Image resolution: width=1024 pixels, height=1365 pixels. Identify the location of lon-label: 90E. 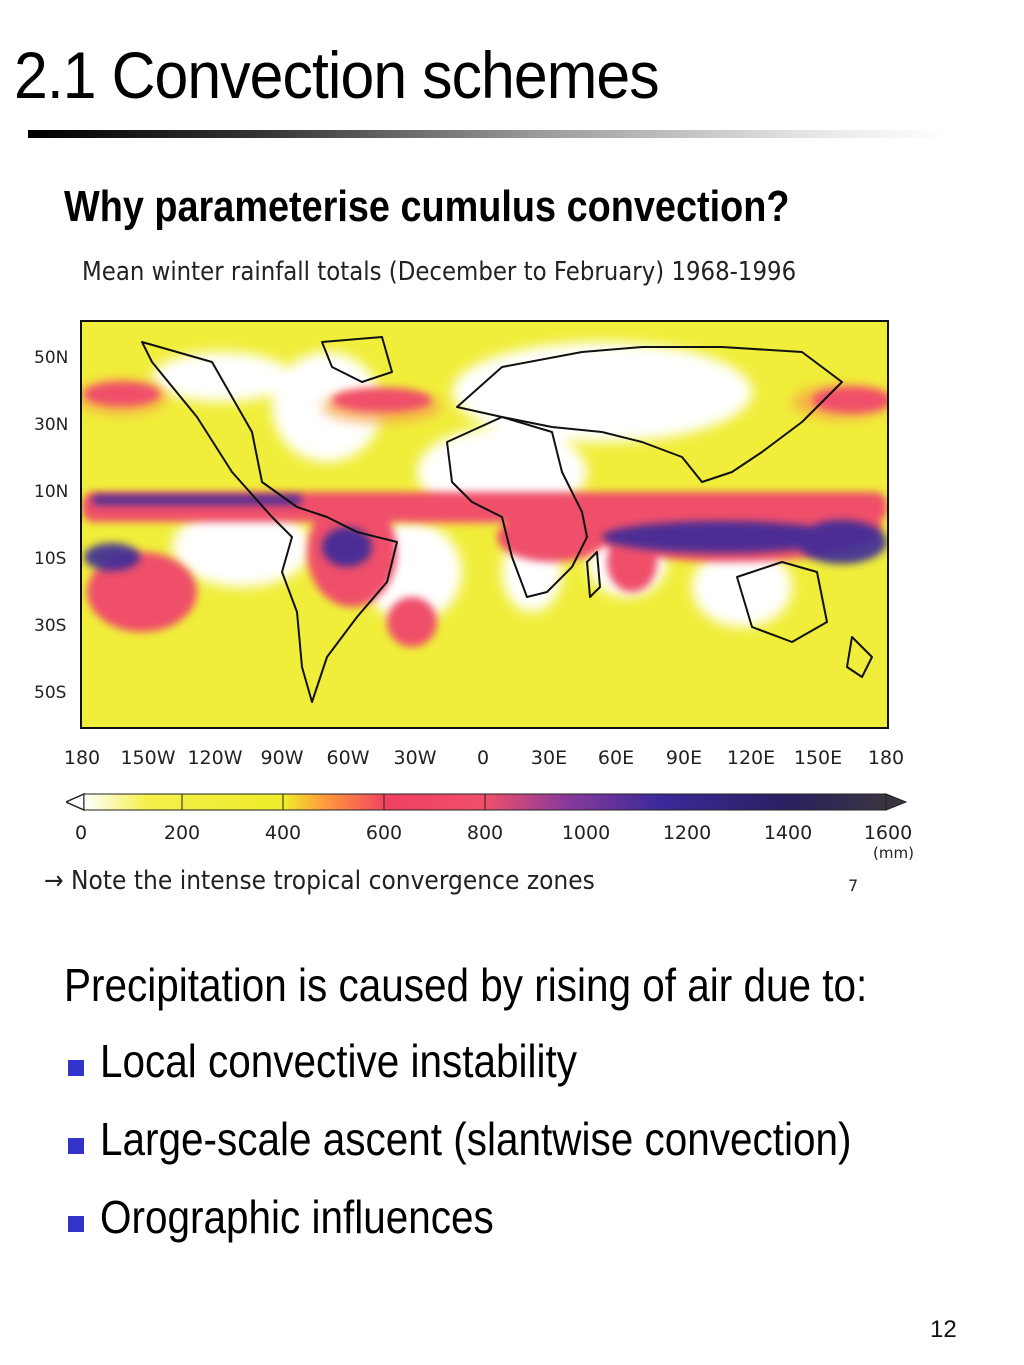
(684, 758).